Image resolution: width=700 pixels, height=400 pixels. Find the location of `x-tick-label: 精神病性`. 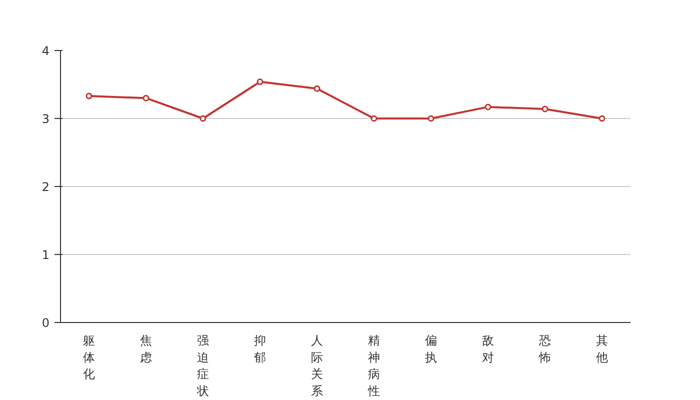

x-tick-label: 精神病性 is located at coordinates (373, 366).